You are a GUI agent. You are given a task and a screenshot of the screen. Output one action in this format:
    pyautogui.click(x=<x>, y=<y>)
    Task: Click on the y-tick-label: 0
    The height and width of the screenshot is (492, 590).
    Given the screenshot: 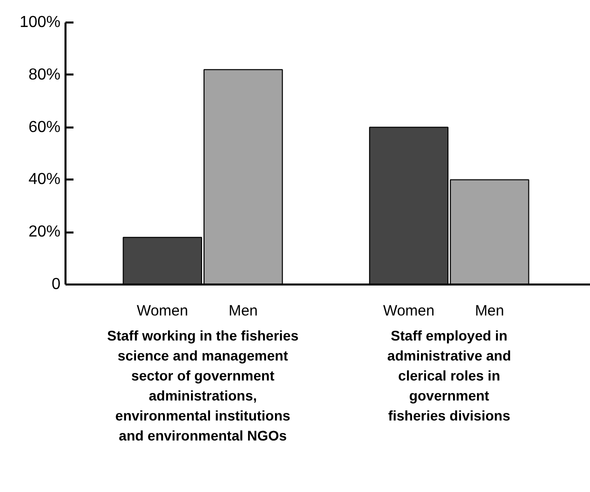 What is the action you would take?
    pyautogui.click(x=56, y=284)
    